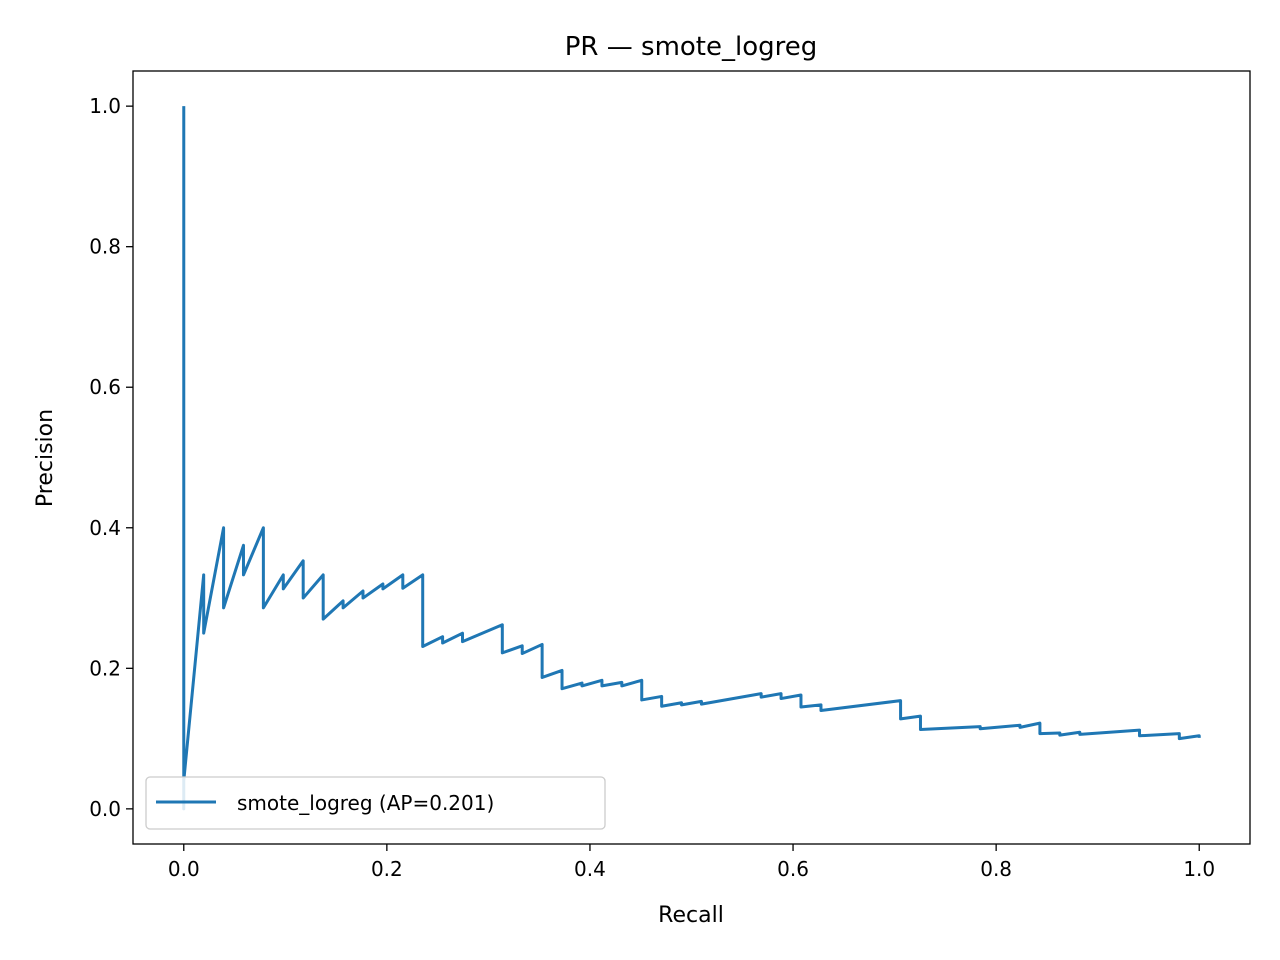 This screenshot has height=960, width=1280. I want to click on legend: smote_logreg (AP=0.201), so click(375, 803).